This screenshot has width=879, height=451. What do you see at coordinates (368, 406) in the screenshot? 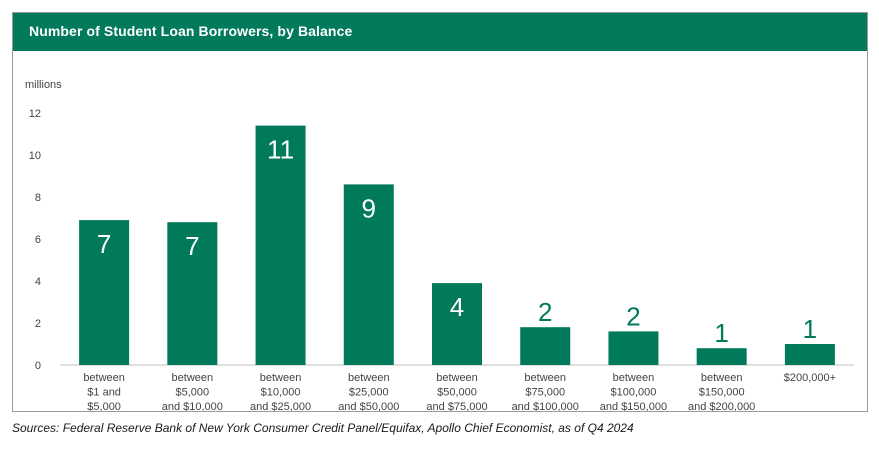
I see `x-tick-label: and $50,000` at bounding box center [368, 406].